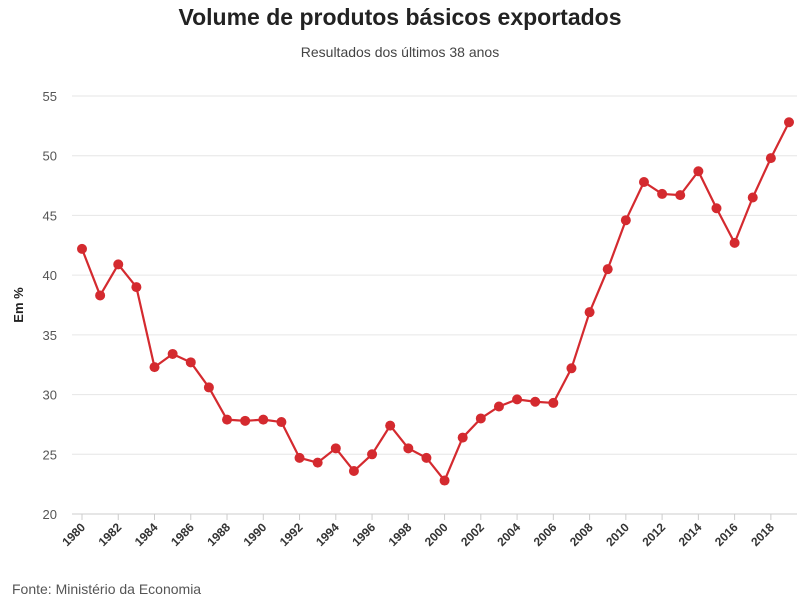 Image resolution: width=800 pixels, height=609 pixels. Describe the element at coordinates (182, 534) in the screenshot. I see `x-tick-label: 1986` at that location.